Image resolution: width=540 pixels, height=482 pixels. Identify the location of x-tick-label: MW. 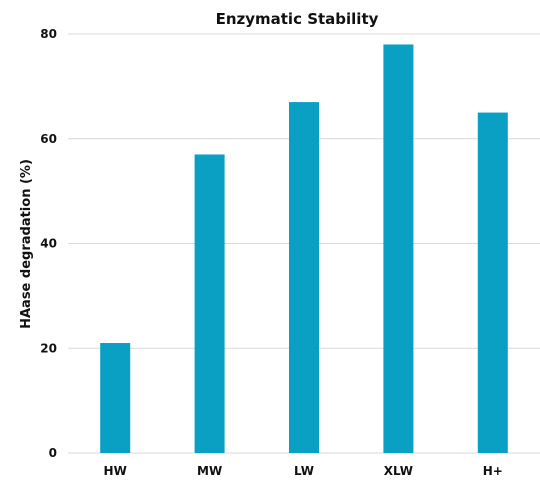
(209, 471).